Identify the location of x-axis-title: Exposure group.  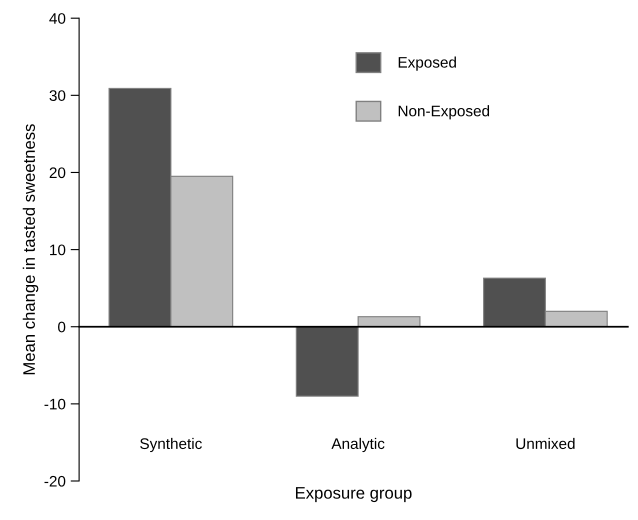
(354, 494).